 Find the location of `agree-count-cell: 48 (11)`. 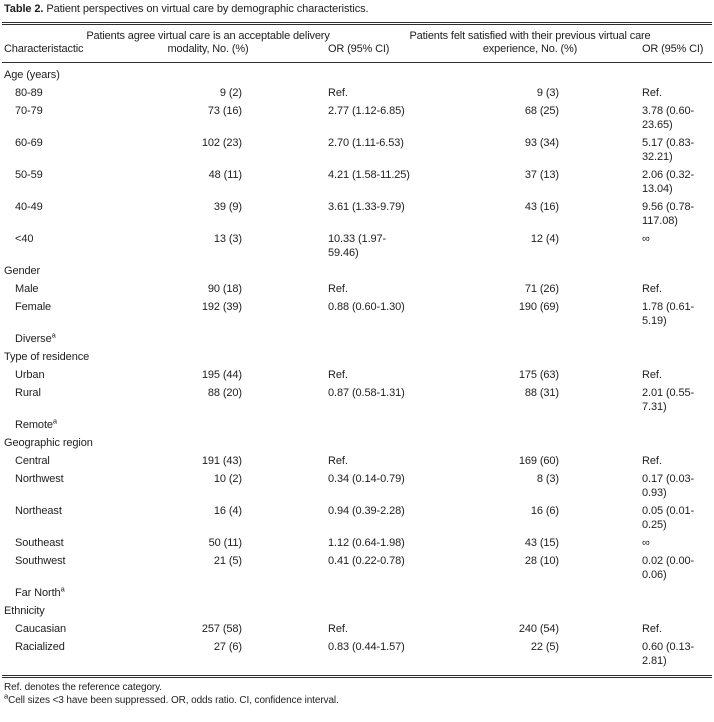

agree-count-cell: 48 (11) is located at coordinates (225, 175).